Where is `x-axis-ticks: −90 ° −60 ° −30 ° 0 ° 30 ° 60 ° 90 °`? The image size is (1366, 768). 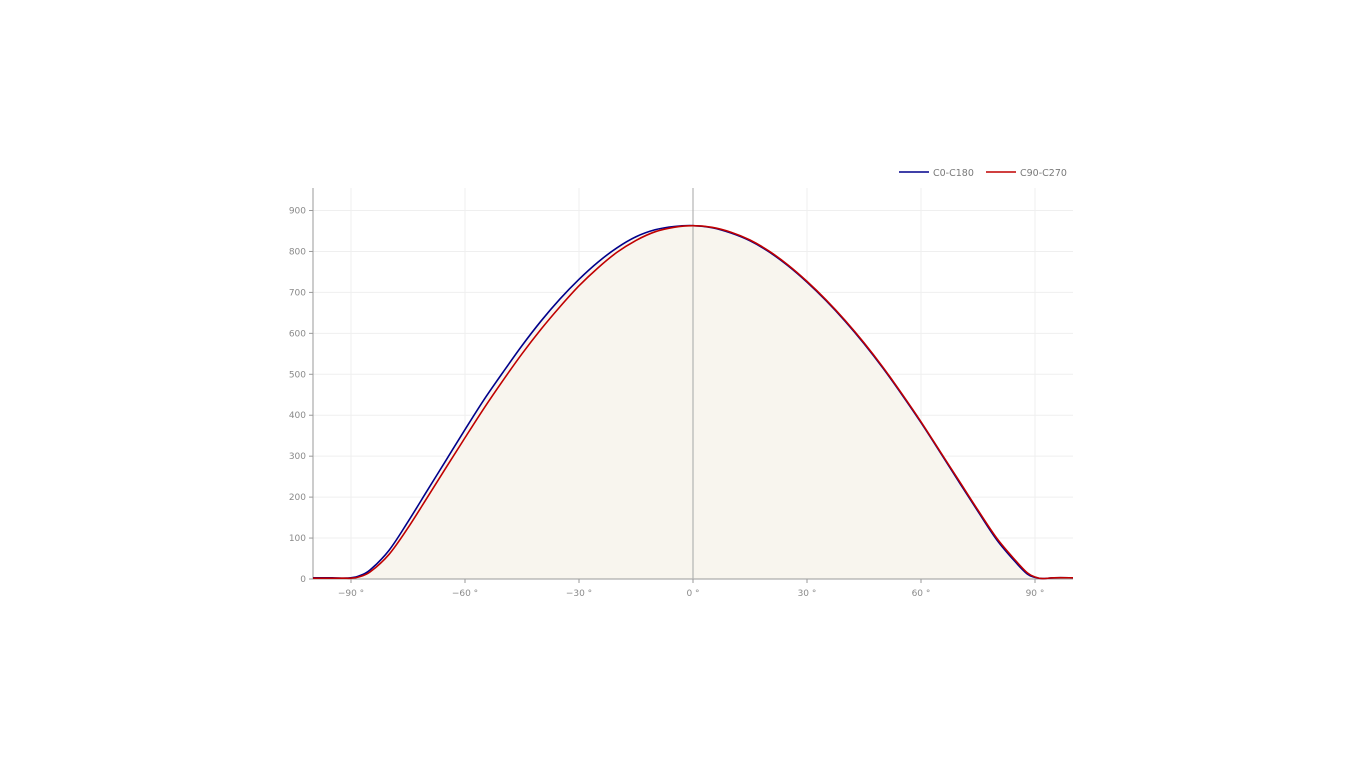
x-axis-ticks: −90 ° −60 ° −30 ° 0 ° 30 ° 60 ° 90 ° is located at coordinates (691, 589).